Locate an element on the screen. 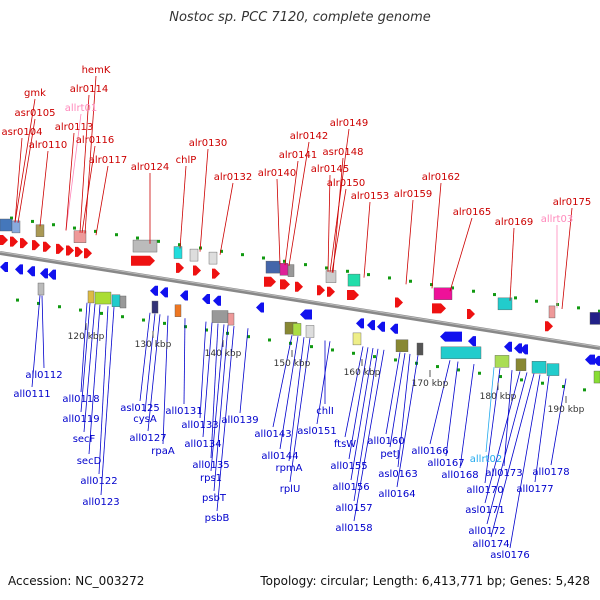 This screenshot has width=600, height=600. gene-label: rplU is located at coordinates (290, 489).